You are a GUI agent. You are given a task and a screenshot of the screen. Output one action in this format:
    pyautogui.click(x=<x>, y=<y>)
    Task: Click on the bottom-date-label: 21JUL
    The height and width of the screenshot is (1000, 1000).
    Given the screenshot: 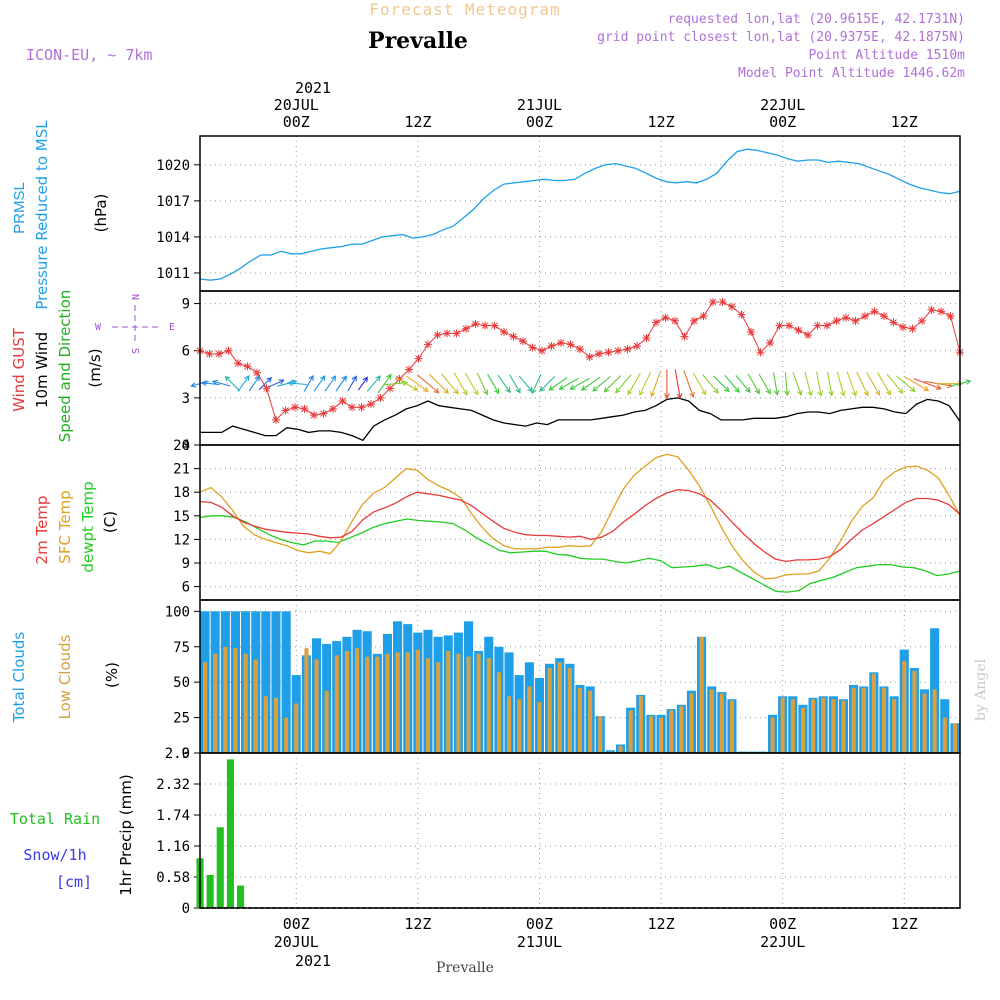 What is the action you would take?
    pyautogui.click(x=539, y=942)
    